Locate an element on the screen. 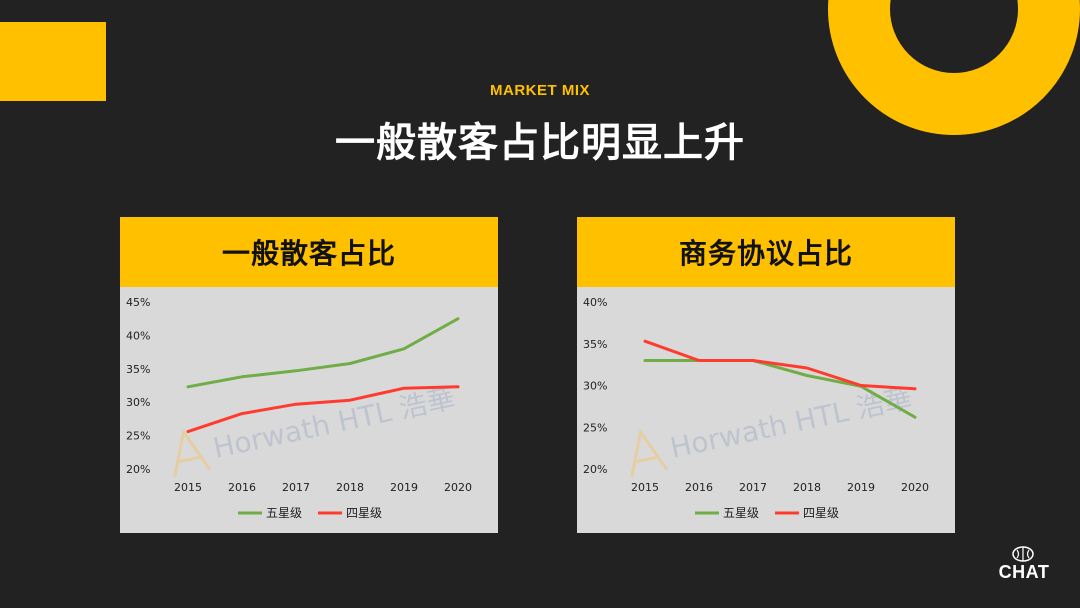 This screenshot has width=1080, height=608. section-eyebrow: MARKET MIX is located at coordinates (540, 90).